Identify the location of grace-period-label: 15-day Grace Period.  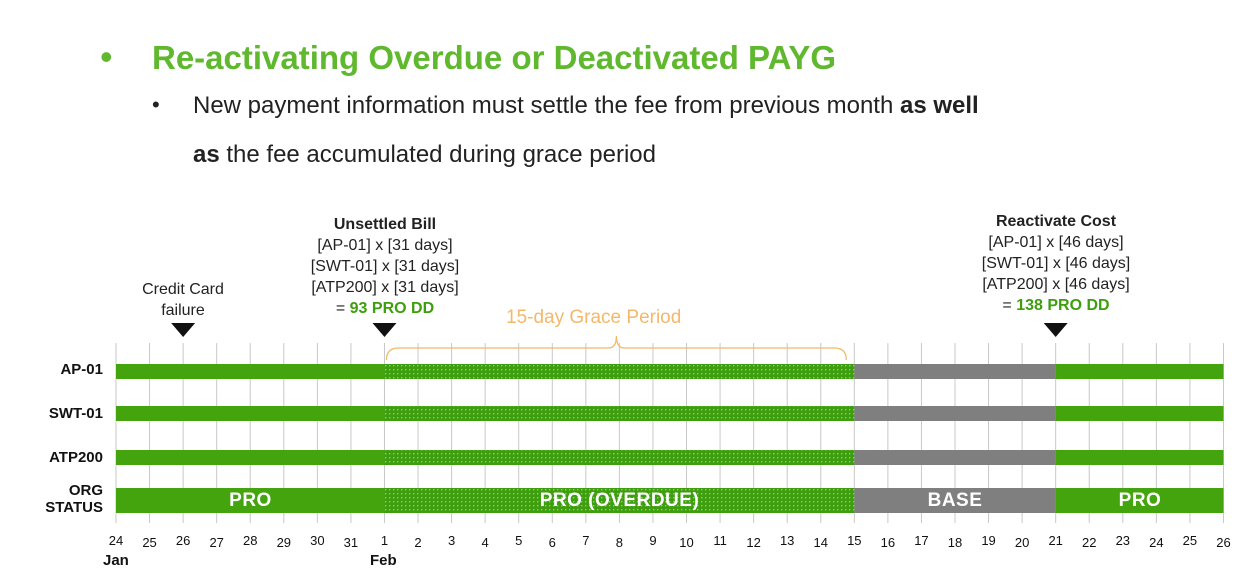
(594, 317).